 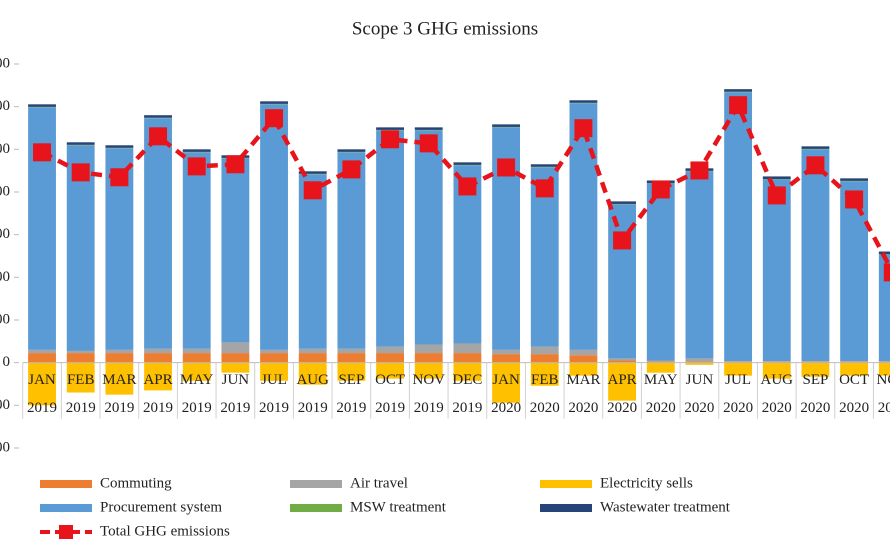 I want to click on y-tick-label: -200, so click(x=5, y=405).